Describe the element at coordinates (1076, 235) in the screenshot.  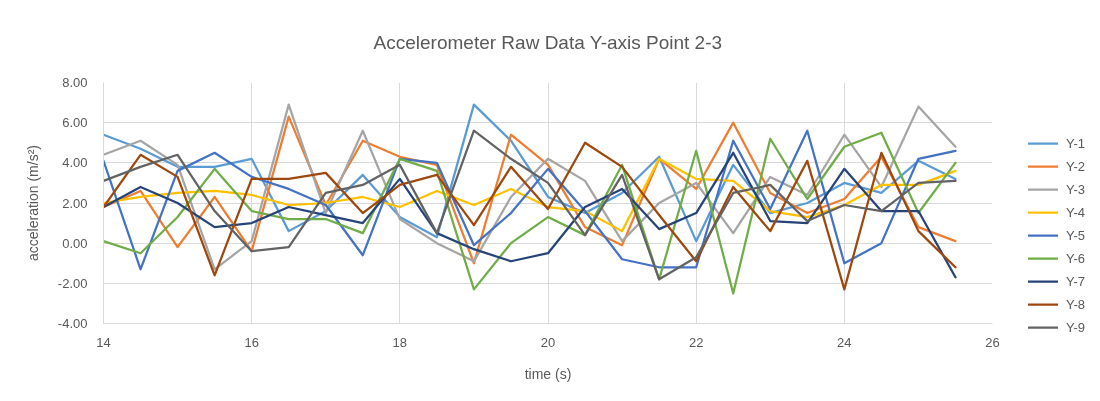
I see `legend-label: Y-5` at that location.